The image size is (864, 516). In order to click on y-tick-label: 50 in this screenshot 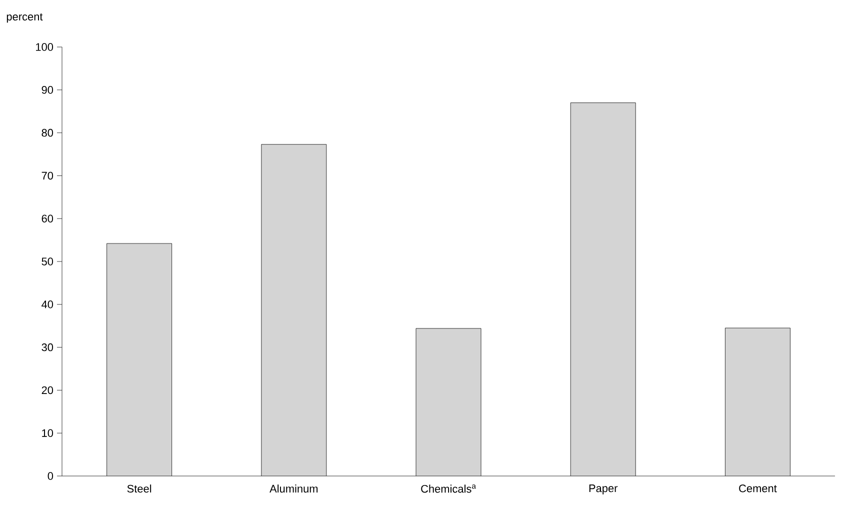, I will do `click(48, 262)`.